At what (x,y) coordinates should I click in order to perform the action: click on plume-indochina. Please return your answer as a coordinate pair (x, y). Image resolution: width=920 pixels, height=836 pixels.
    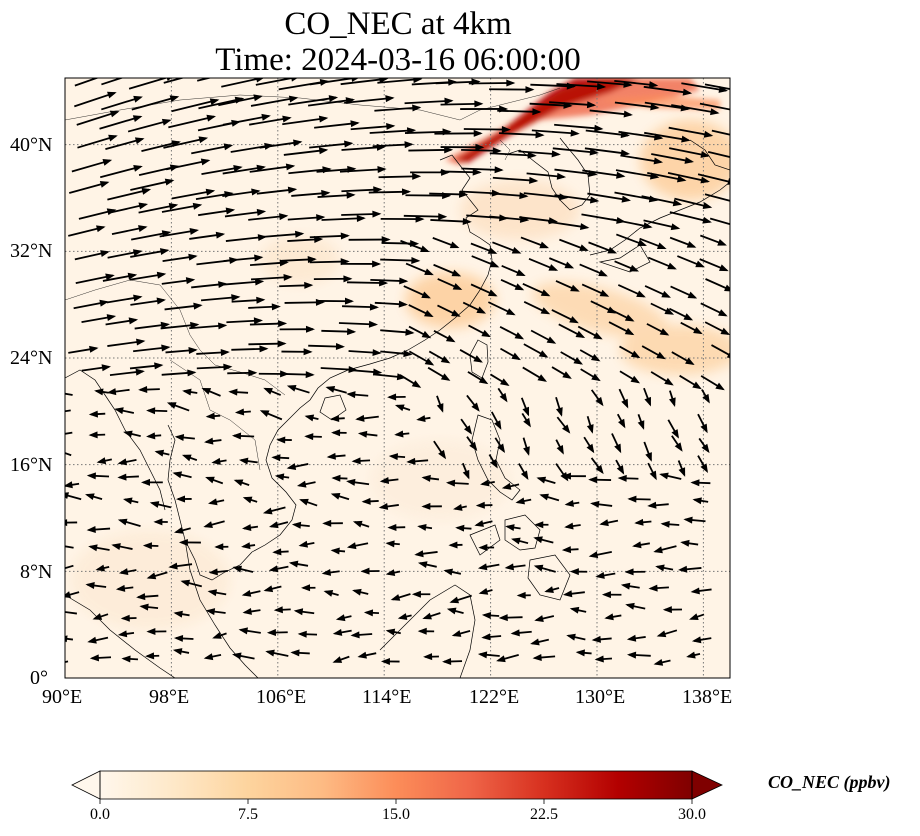
    Looking at the image, I should click on (150, 580).